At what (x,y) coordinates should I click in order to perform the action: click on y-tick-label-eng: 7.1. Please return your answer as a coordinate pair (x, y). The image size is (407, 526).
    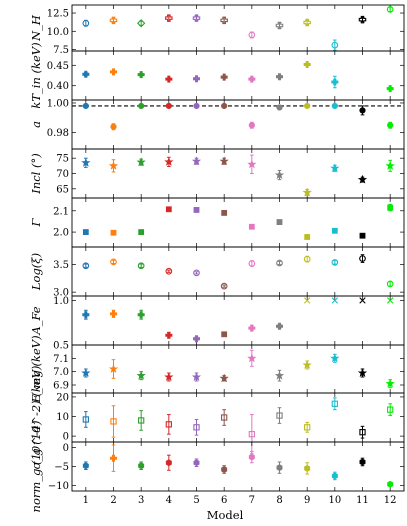
    Looking at the image, I should click on (61, 359).